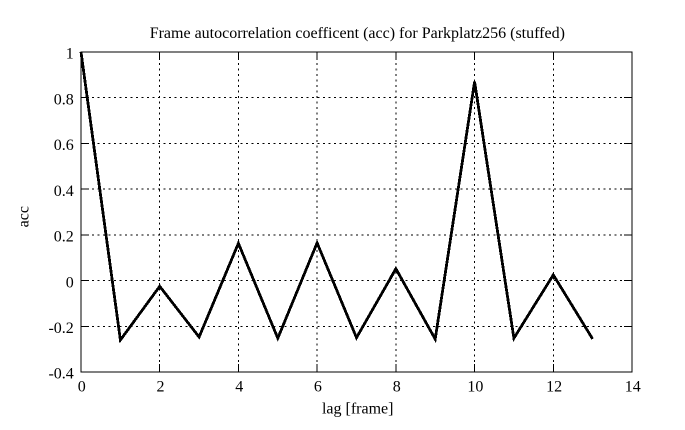 The height and width of the screenshot is (430, 685). Describe the element at coordinates (161, 387) in the screenshot. I see `svg-text: 2` at that location.